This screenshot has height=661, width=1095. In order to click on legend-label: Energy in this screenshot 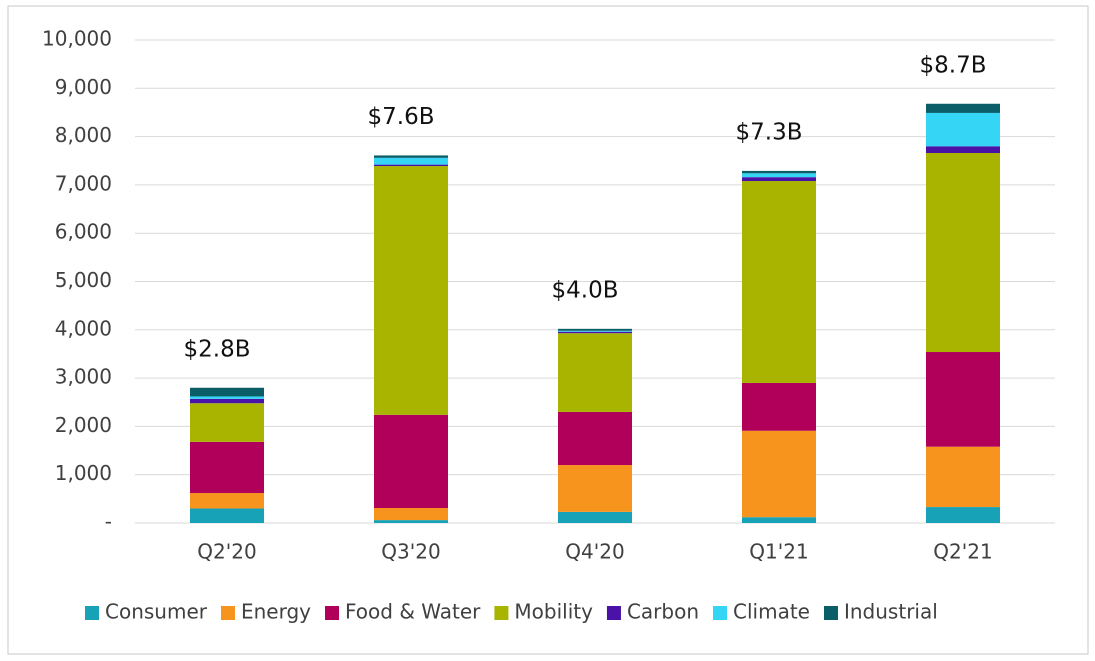, I will do `click(276, 612)`.